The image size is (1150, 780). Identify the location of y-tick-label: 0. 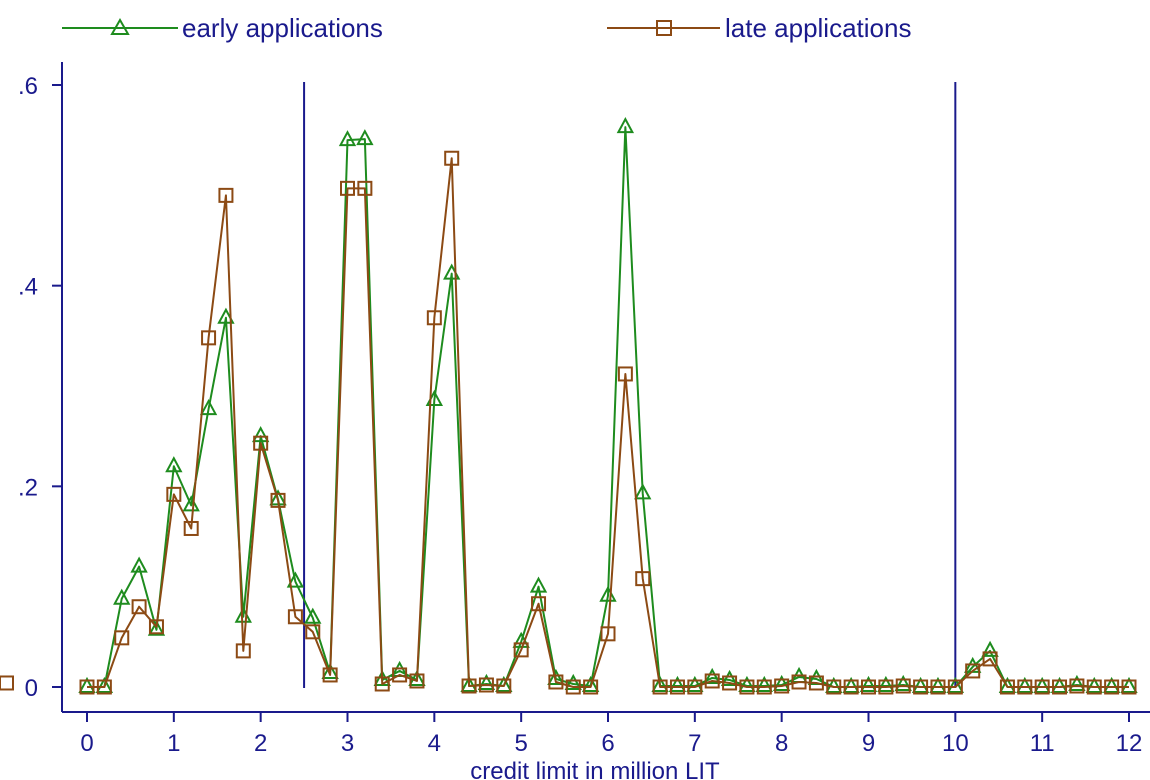
(31, 688).